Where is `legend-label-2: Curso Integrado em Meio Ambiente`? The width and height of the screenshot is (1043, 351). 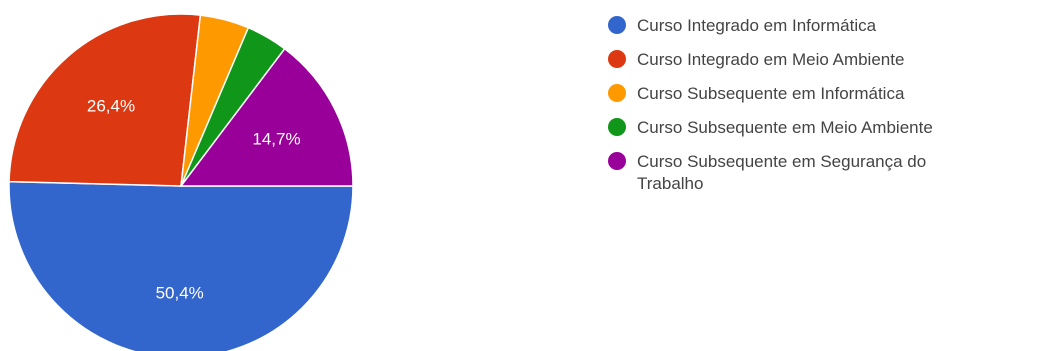
legend-label-2: Curso Integrado em Meio Ambiente is located at coordinates (770, 59).